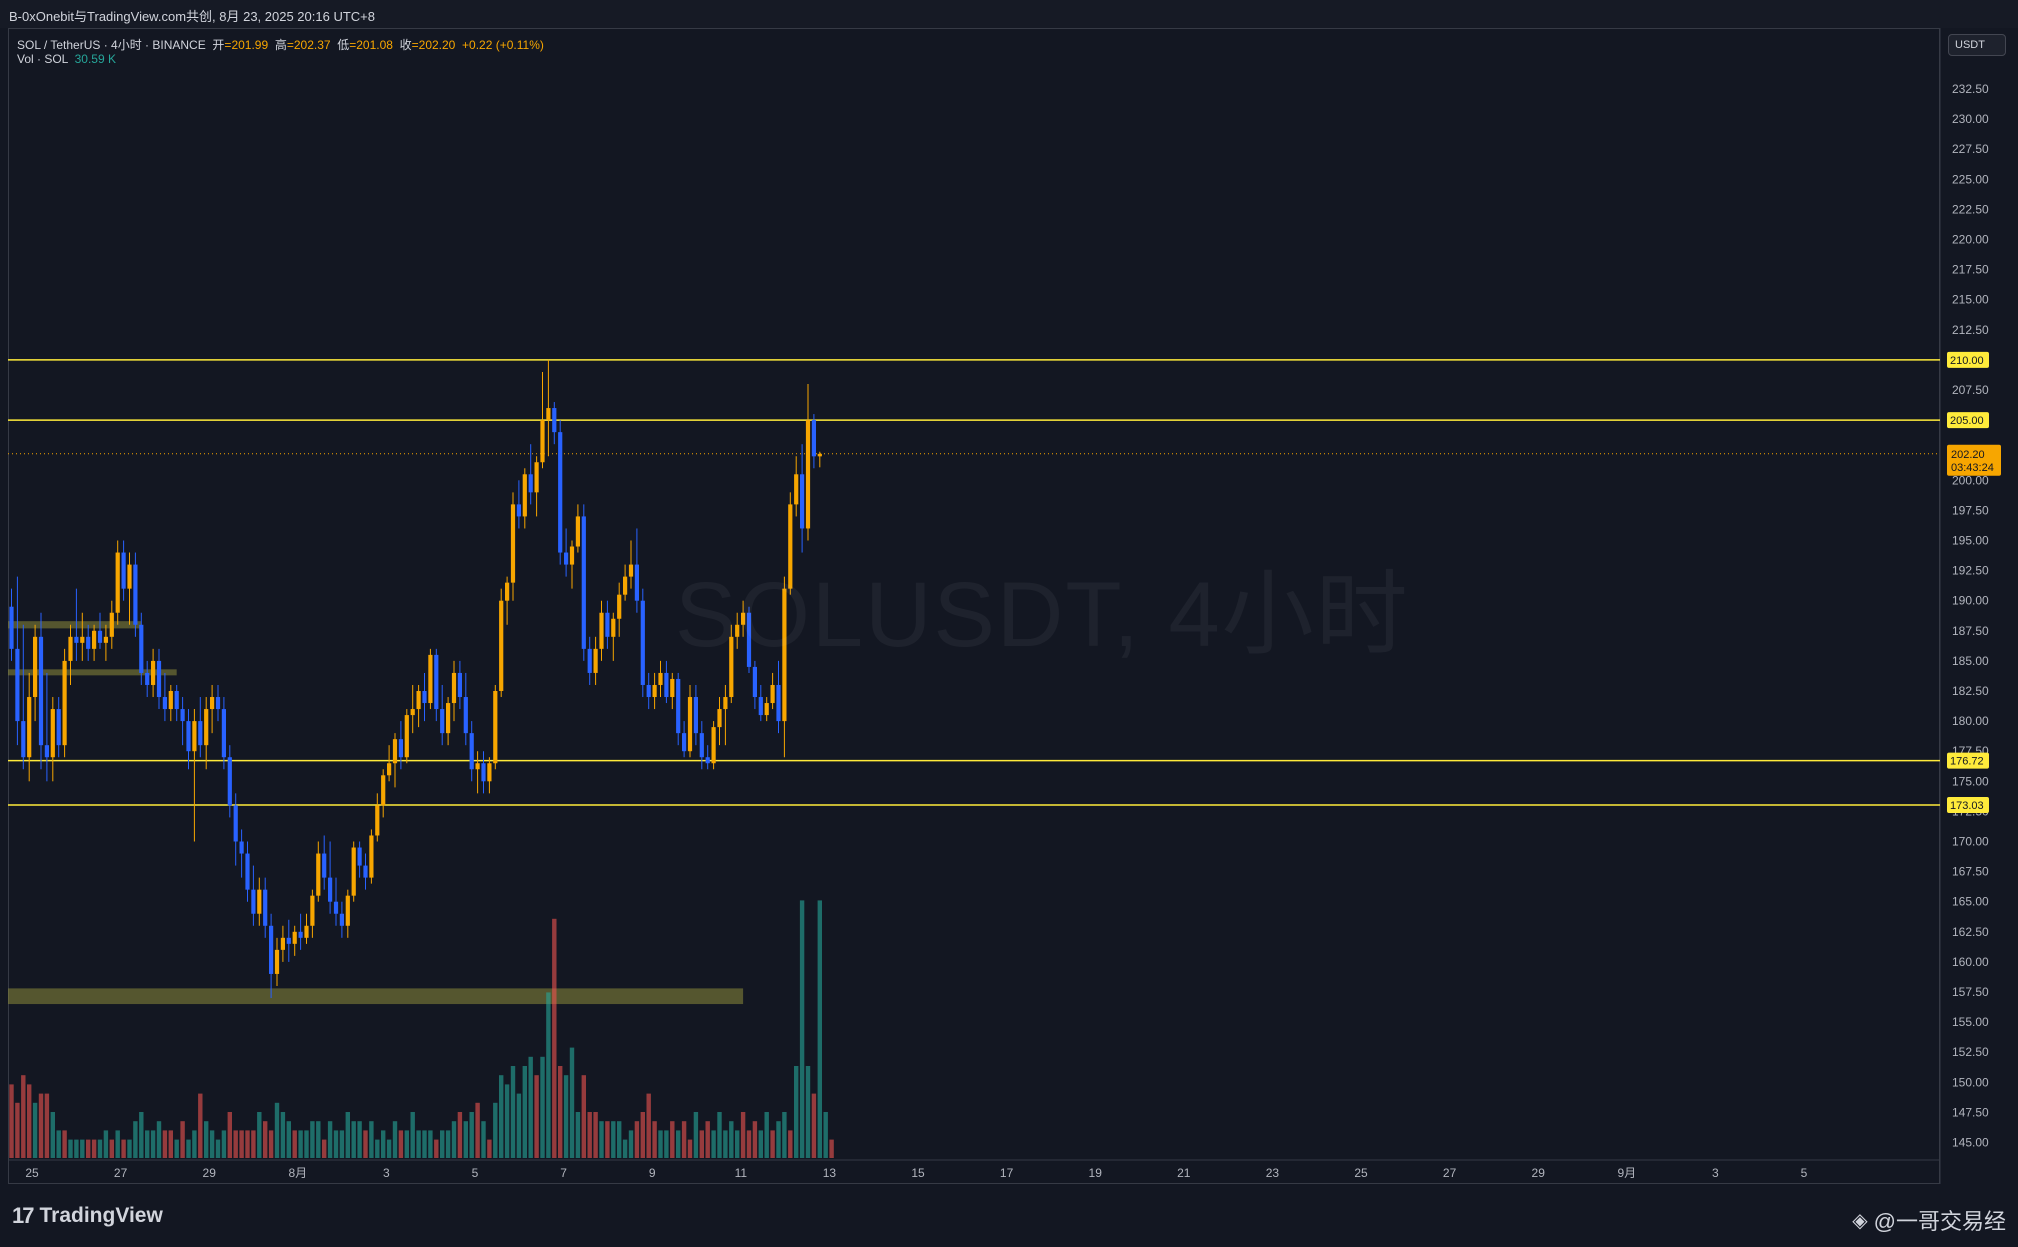  Describe the element at coordinates (111, 45) in the screenshot. I see `symbol-title: SOL / TetherUS · 4小时 · BINANCE` at that location.